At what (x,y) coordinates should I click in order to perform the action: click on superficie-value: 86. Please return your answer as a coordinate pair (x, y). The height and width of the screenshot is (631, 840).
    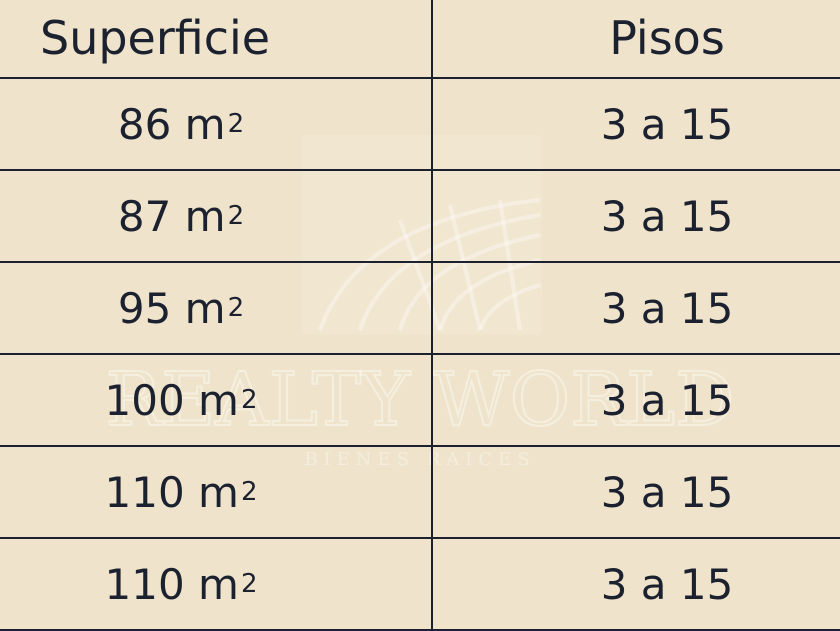
    Looking at the image, I should click on (144, 124).